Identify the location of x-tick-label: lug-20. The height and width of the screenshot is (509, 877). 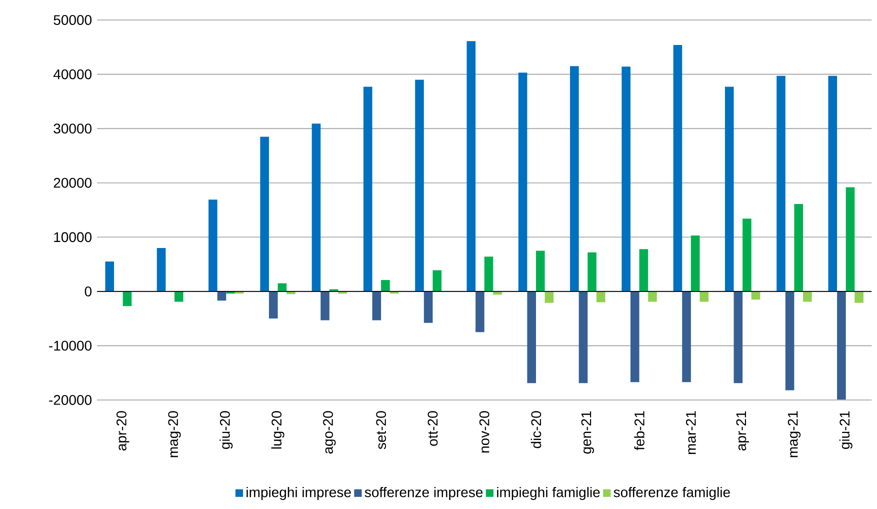
(277, 430).